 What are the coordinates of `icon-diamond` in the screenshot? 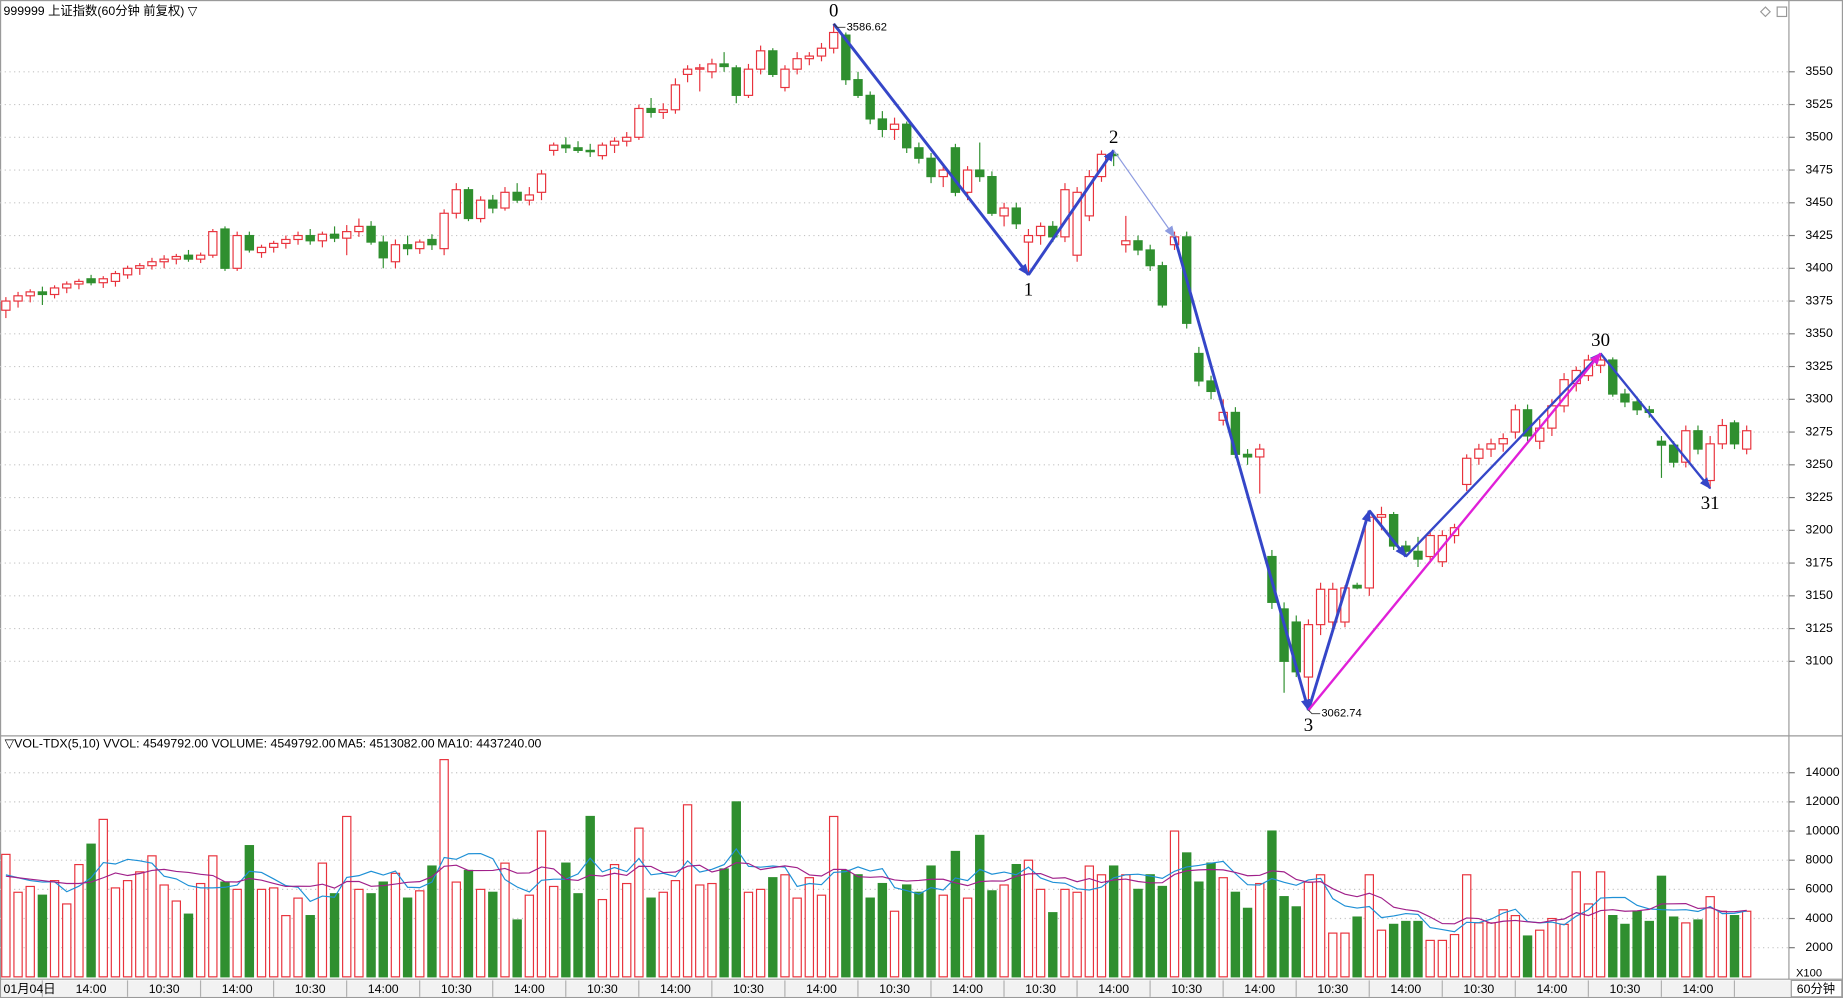 It's located at (1765, 12).